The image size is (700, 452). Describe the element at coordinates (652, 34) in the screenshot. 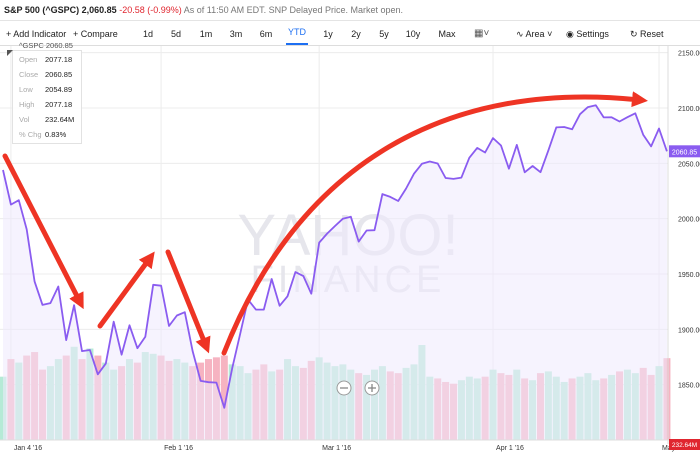

I see `reset-label: Reset` at that location.